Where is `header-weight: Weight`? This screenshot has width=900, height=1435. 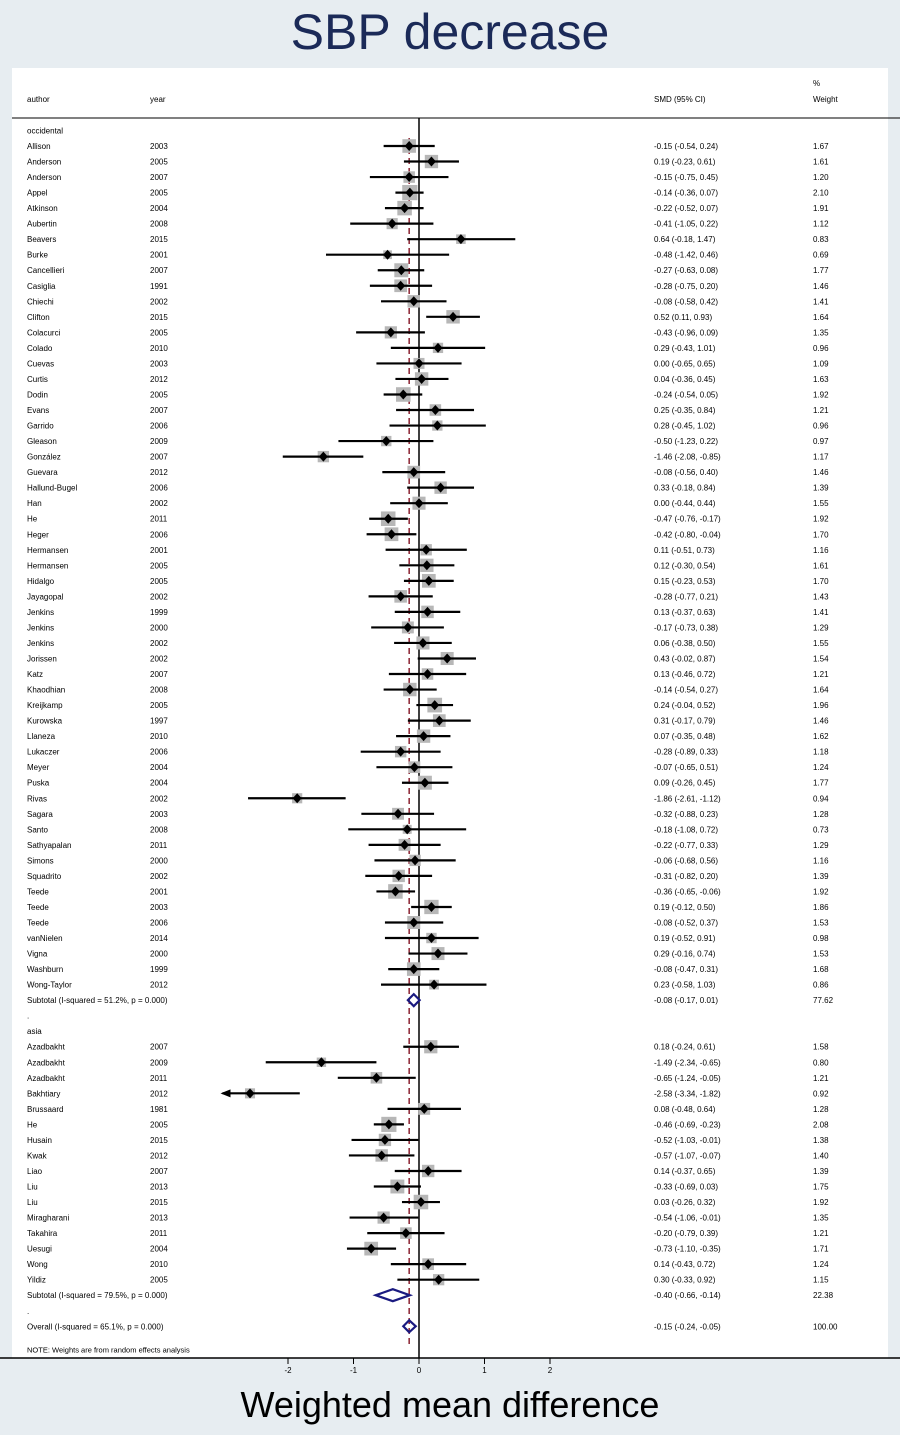
header-weight: Weight is located at coordinates (826, 99).